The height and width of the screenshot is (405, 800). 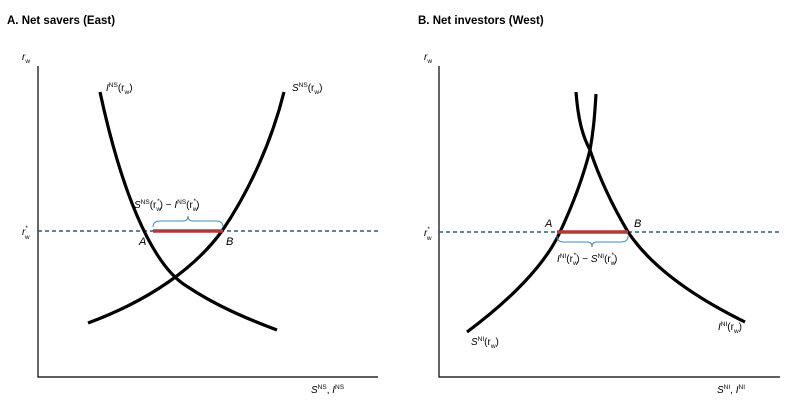 What do you see at coordinates (731, 390) in the screenshot?
I see `panel-b-x-axis-label: SNI, INI` at bounding box center [731, 390].